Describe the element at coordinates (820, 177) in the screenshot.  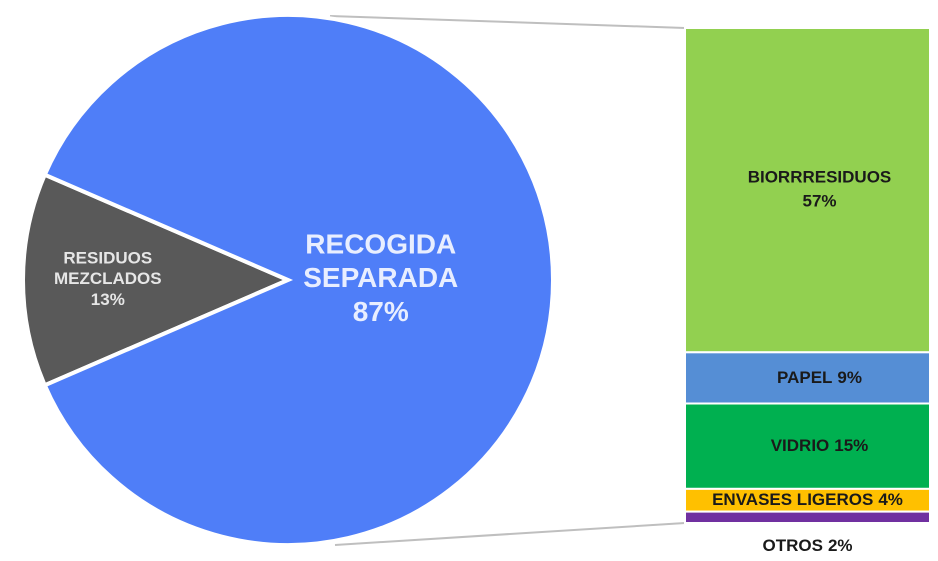
I see `segment-label: BIORRRESIDUOS` at that location.